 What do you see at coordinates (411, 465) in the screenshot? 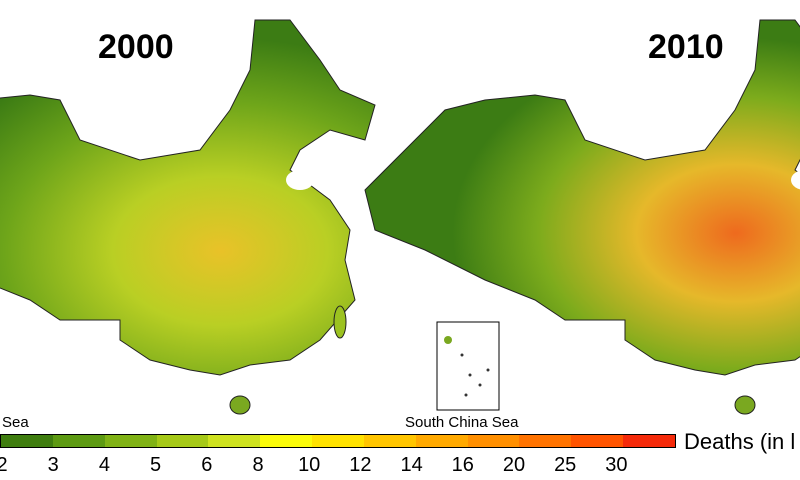
I see `legend-tick: 14` at bounding box center [411, 465].